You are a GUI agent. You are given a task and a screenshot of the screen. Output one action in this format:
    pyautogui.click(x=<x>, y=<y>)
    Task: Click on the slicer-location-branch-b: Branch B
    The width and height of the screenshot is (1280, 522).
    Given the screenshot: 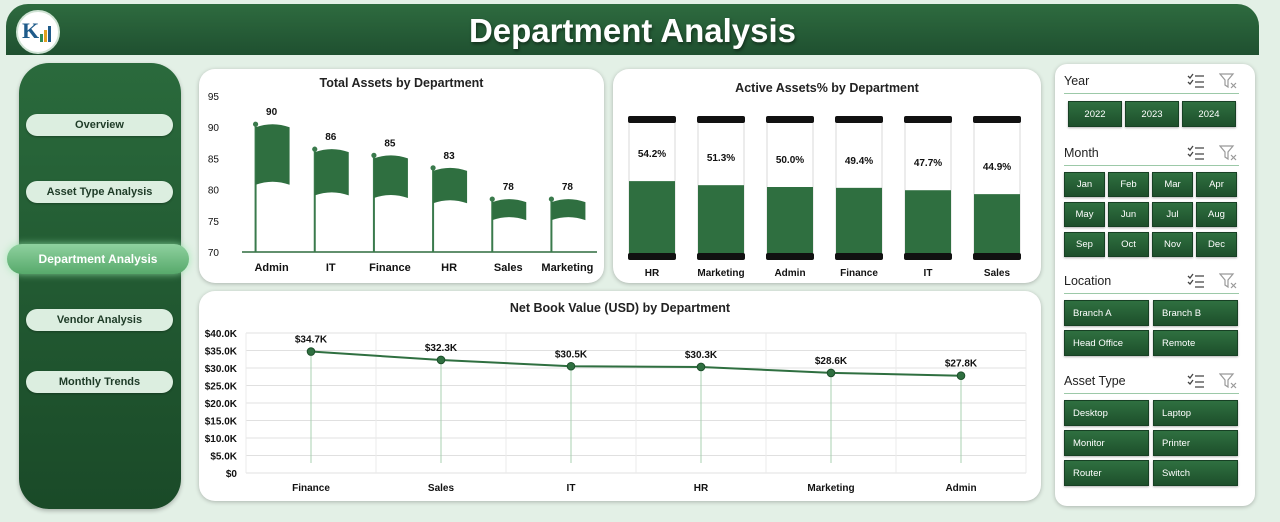 What is the action you would take?
    pyautogui.click(x=1195, y=313)
    